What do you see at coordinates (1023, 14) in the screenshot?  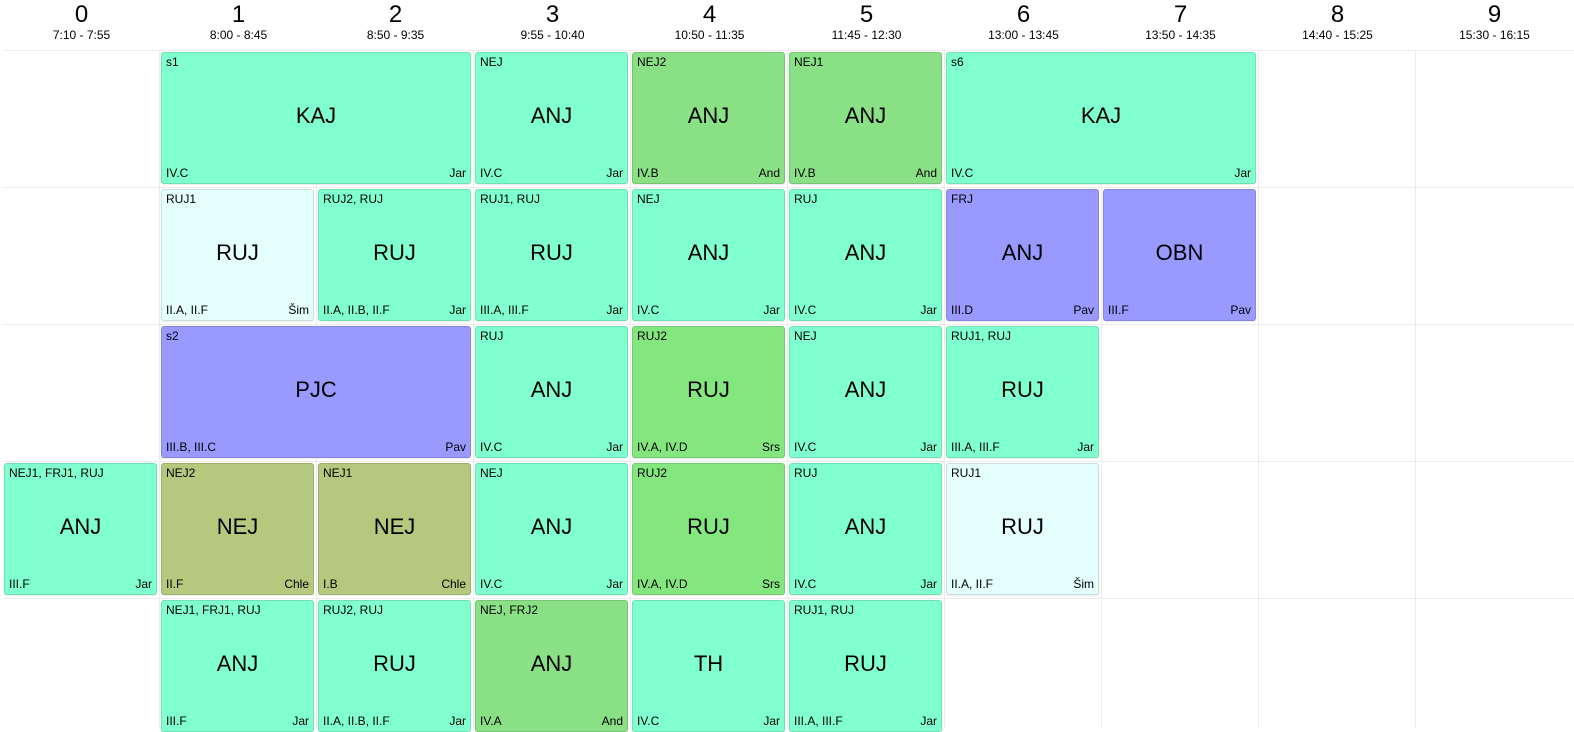 I see `period-number: 6` at bounding box center [1023, 14].